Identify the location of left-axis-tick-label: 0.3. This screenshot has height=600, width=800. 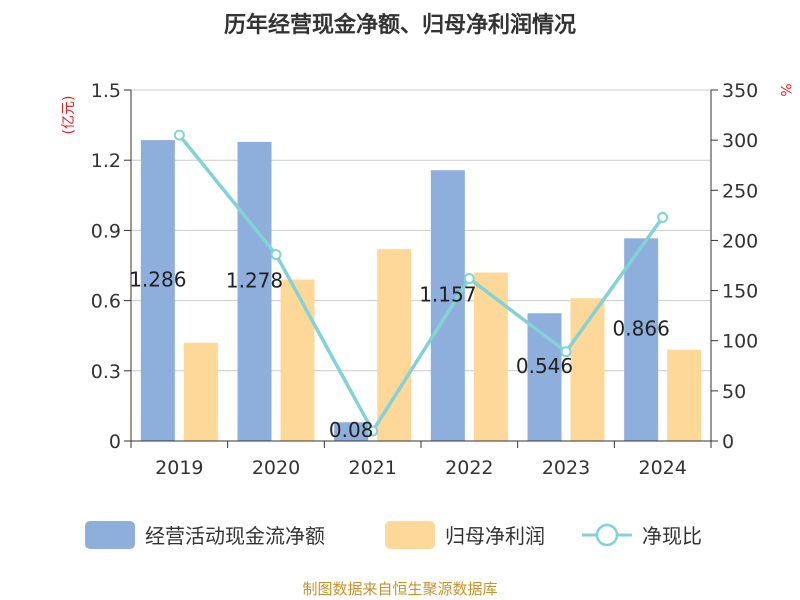
(106, 372).